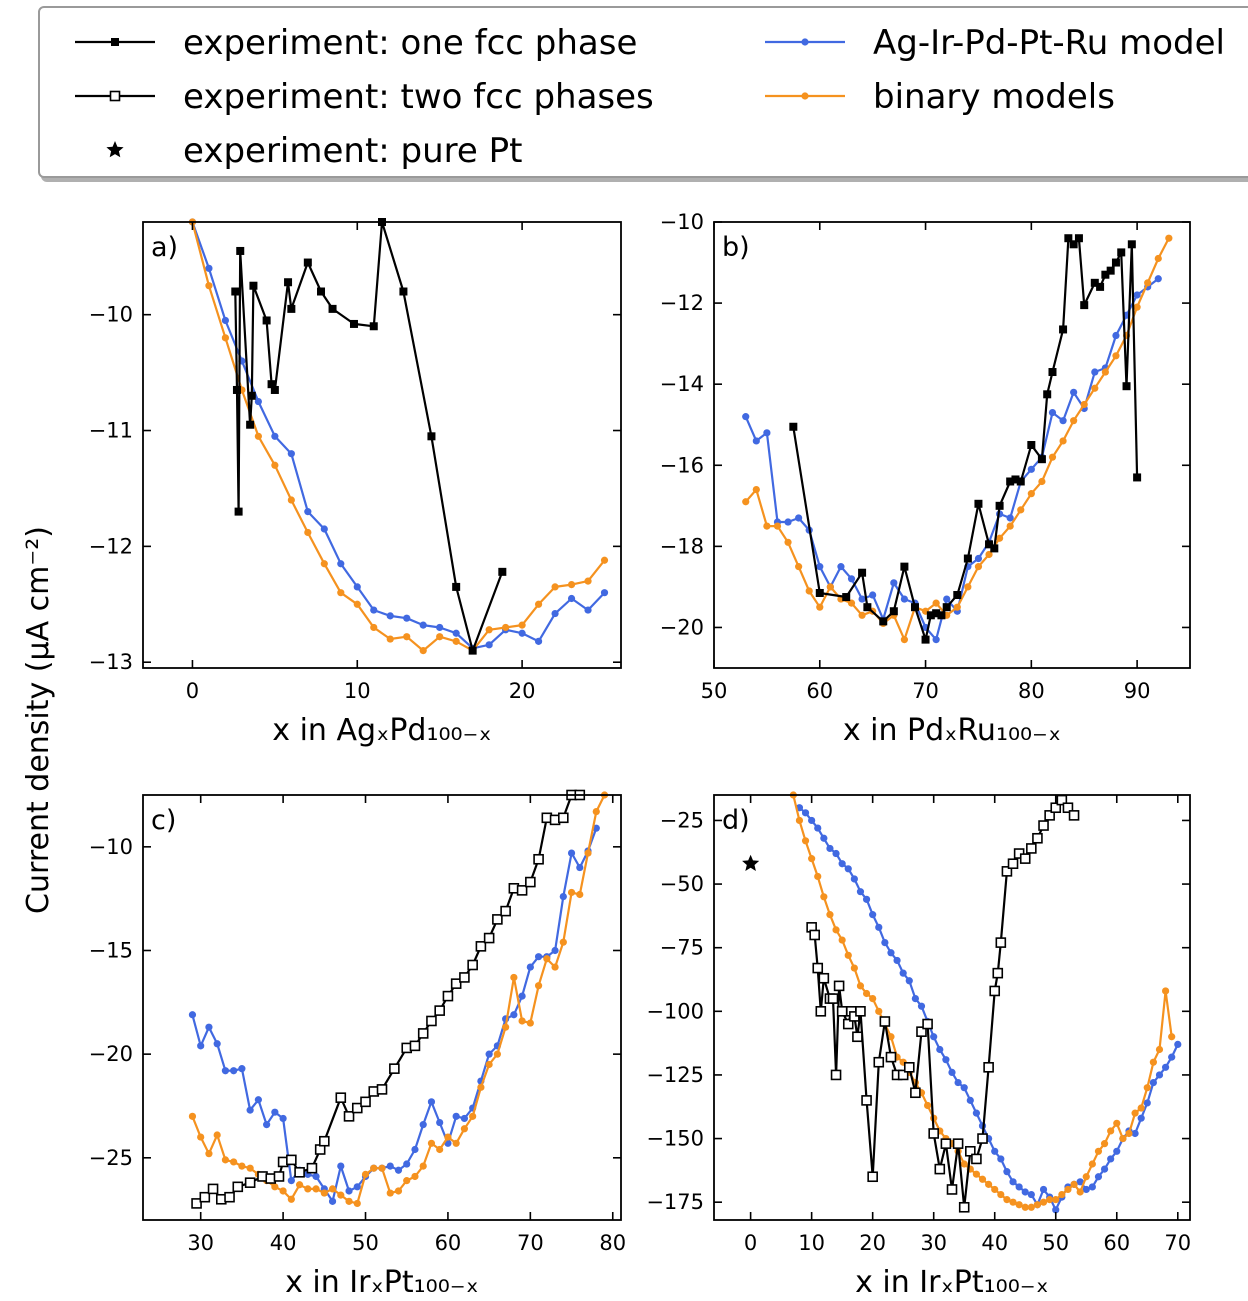 The height and width of the screenshot is (1301, 1248). Describe the element at coordinates (682, 303) in the screenshot. I see `y-tick-label: −12` at that location.